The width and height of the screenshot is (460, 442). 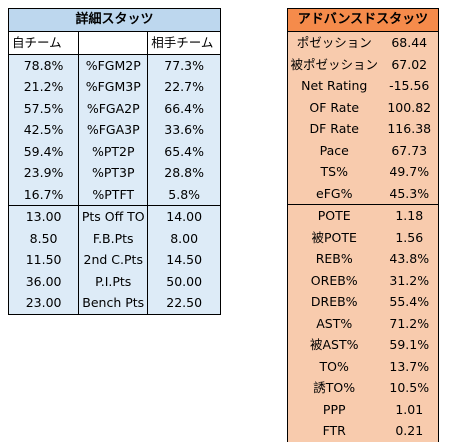 I want to click on table-row: TO% 13.7%, so click(x=363, y=366).